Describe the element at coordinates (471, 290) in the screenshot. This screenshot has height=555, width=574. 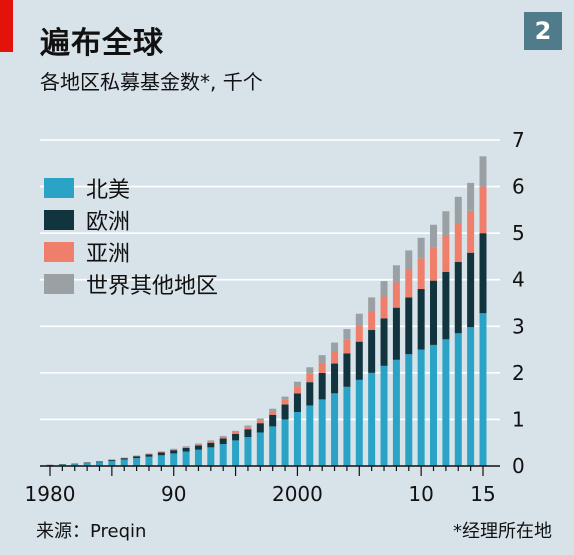
I see `bar-segment-1-2014` at that location.